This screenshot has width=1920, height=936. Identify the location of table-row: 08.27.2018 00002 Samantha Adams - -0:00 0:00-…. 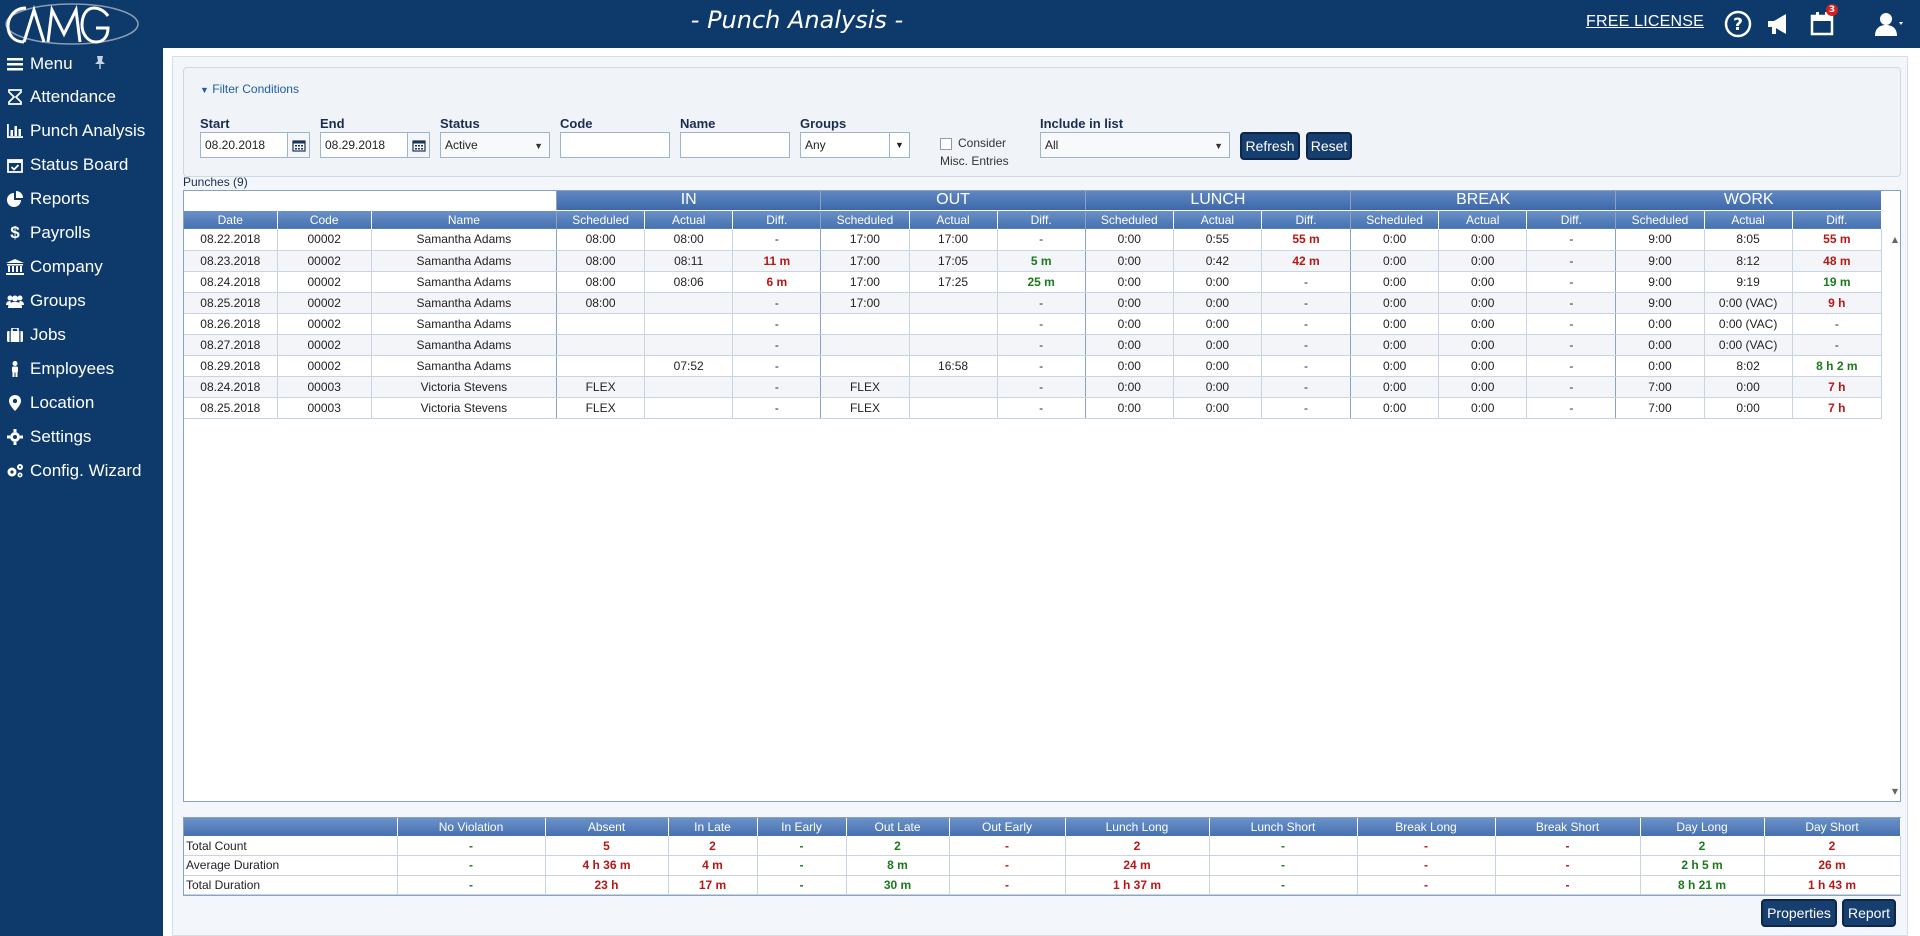
(1033, 345).